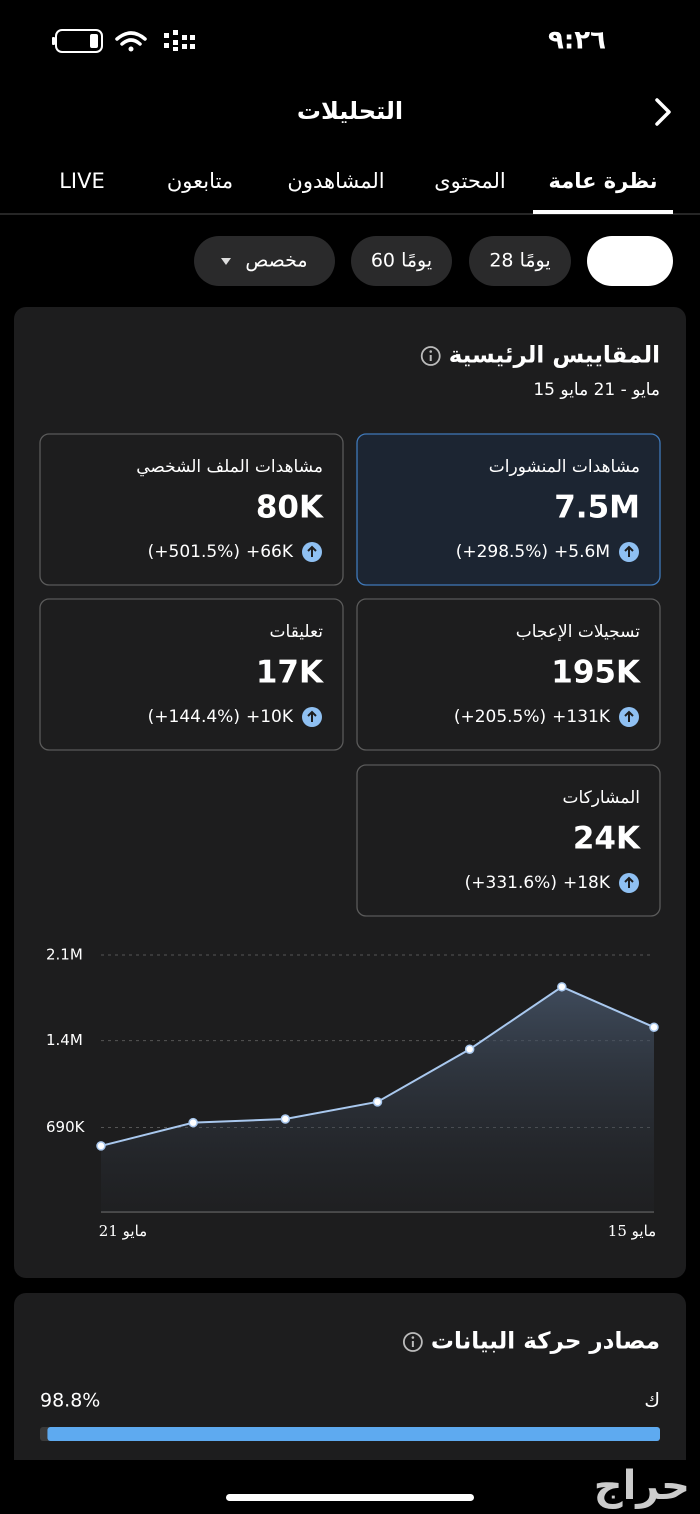 This screenshot has height=1514, width=700. I want to click on metric-label: مشاهدات المنشورات, so click(564, 467).